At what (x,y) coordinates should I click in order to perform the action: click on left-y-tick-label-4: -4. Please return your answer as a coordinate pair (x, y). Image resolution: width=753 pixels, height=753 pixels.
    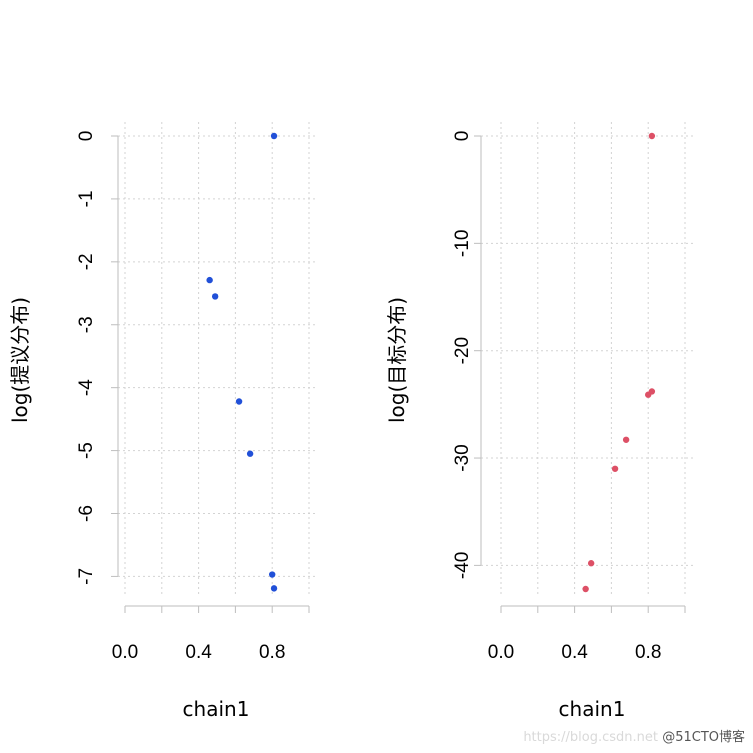
    Looking at the image, I should click on (86, 387).